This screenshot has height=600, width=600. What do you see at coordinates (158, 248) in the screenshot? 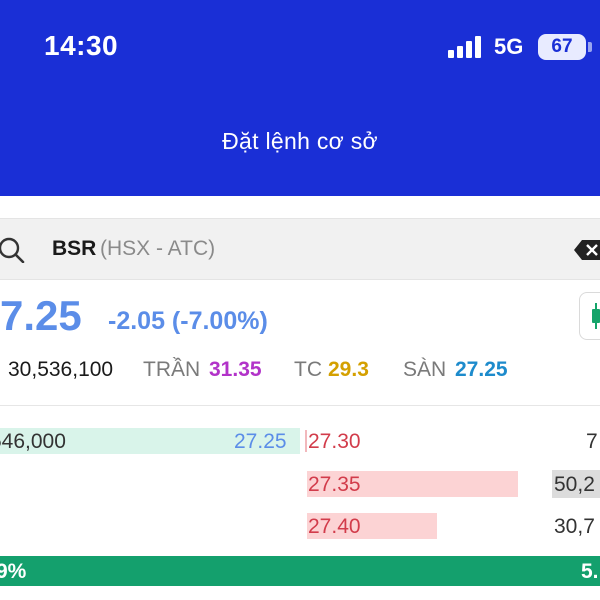
I see `symbol-market: (HSX - ATC)` at bounding box center [158, 248].